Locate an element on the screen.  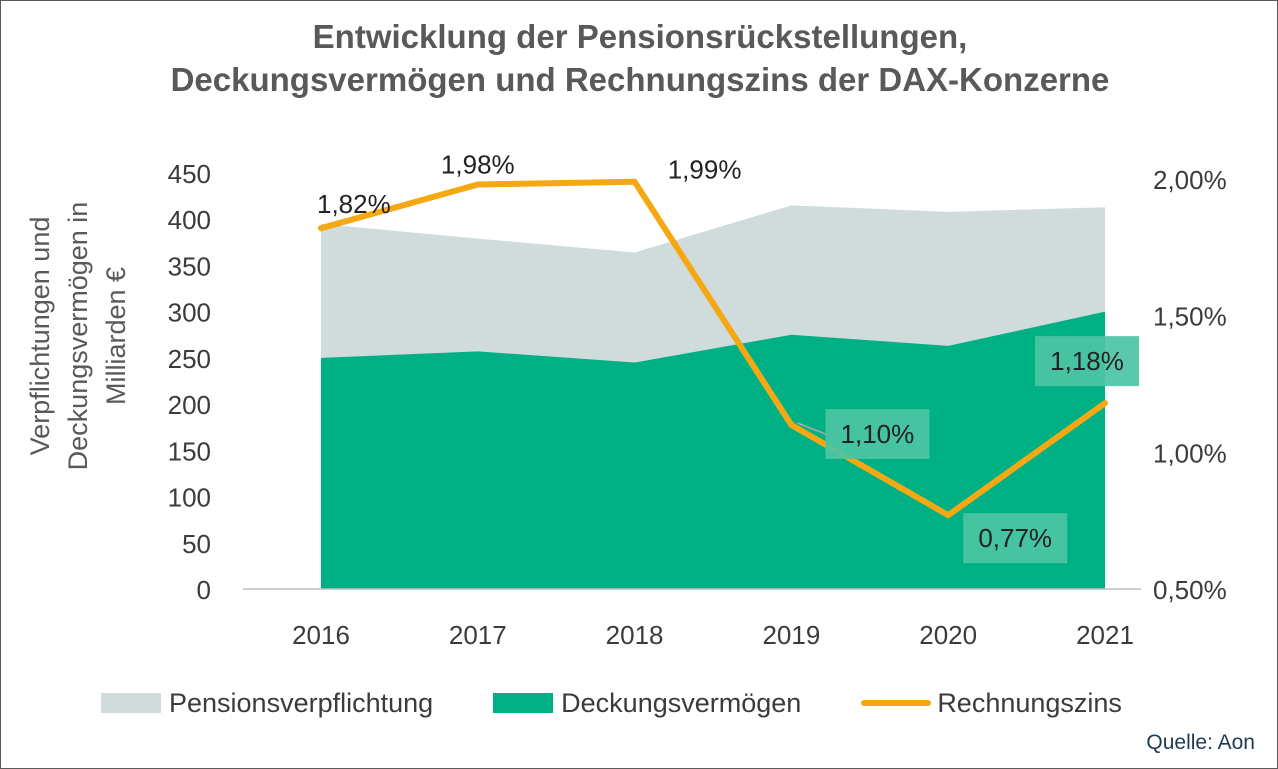
x-tick-label: 2018 is located at coordinates (635, 635).